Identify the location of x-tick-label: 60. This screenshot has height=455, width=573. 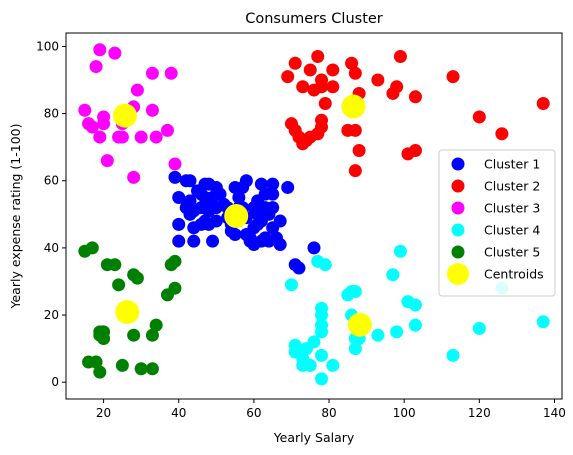
(253, 413).